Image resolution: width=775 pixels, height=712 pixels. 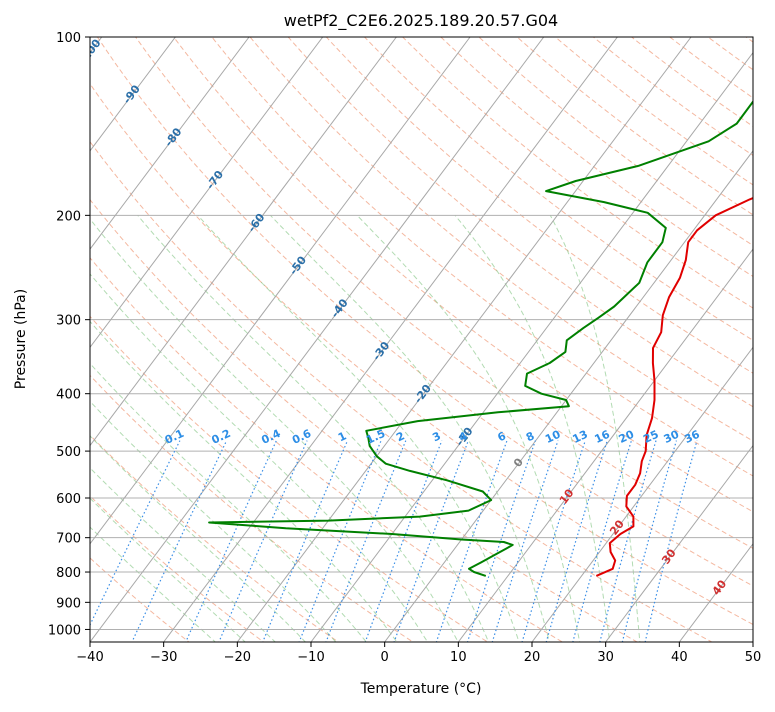 I want to click on isotherm-label: 20, so click(x=617, y=527).